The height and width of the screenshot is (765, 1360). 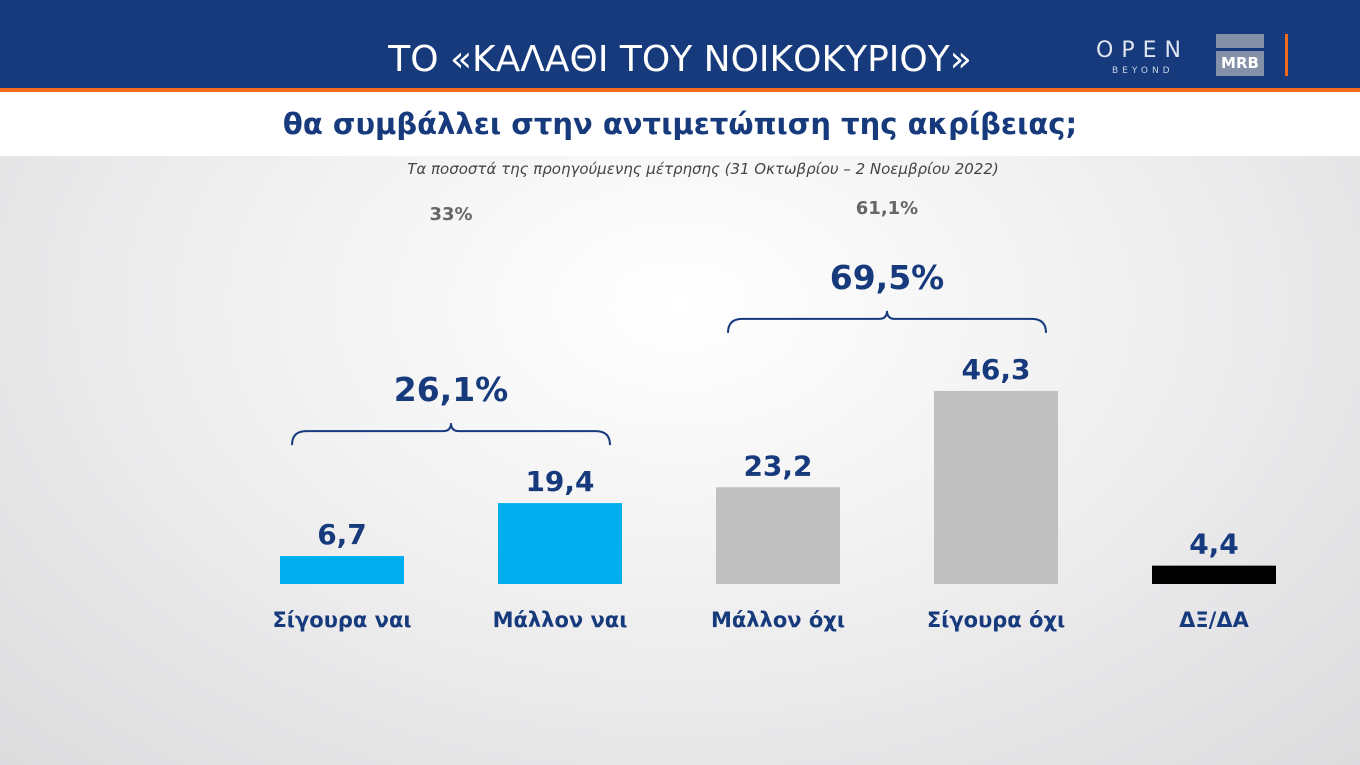 What do you see at coordinates (560, 620) in the screenshot?
I see `category-label: Μάλλον ναι` at bounding box center [560, 620].